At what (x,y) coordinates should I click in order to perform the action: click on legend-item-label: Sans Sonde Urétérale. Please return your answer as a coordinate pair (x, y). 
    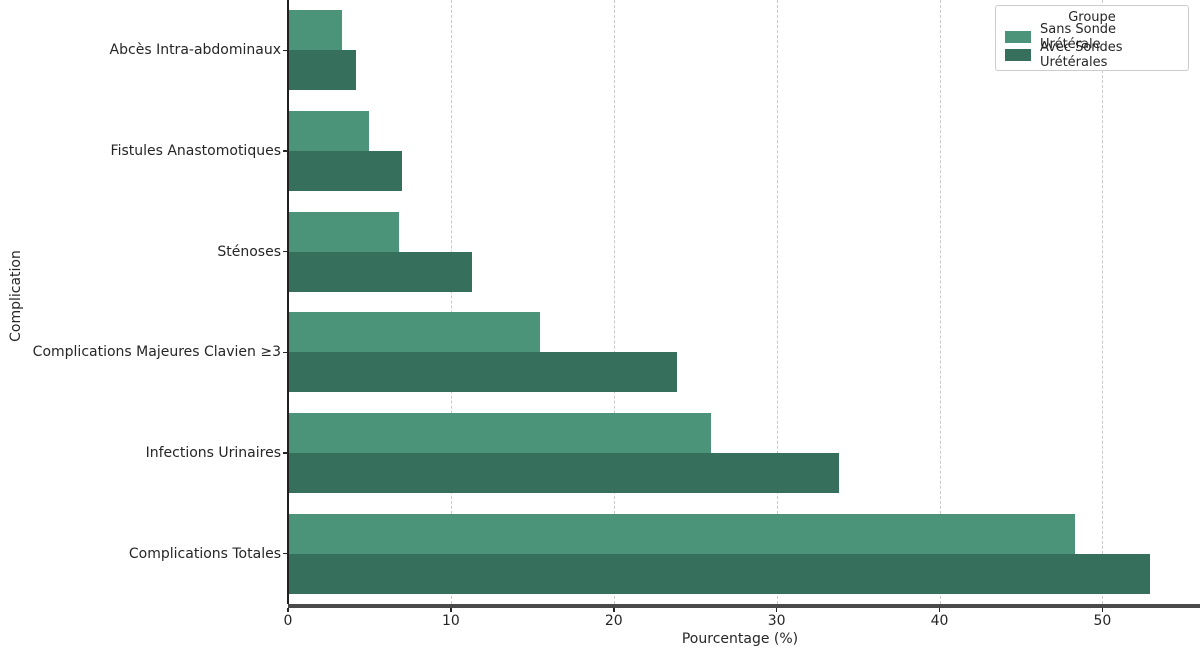
    Looking at the image, I should click on (1078, 37).